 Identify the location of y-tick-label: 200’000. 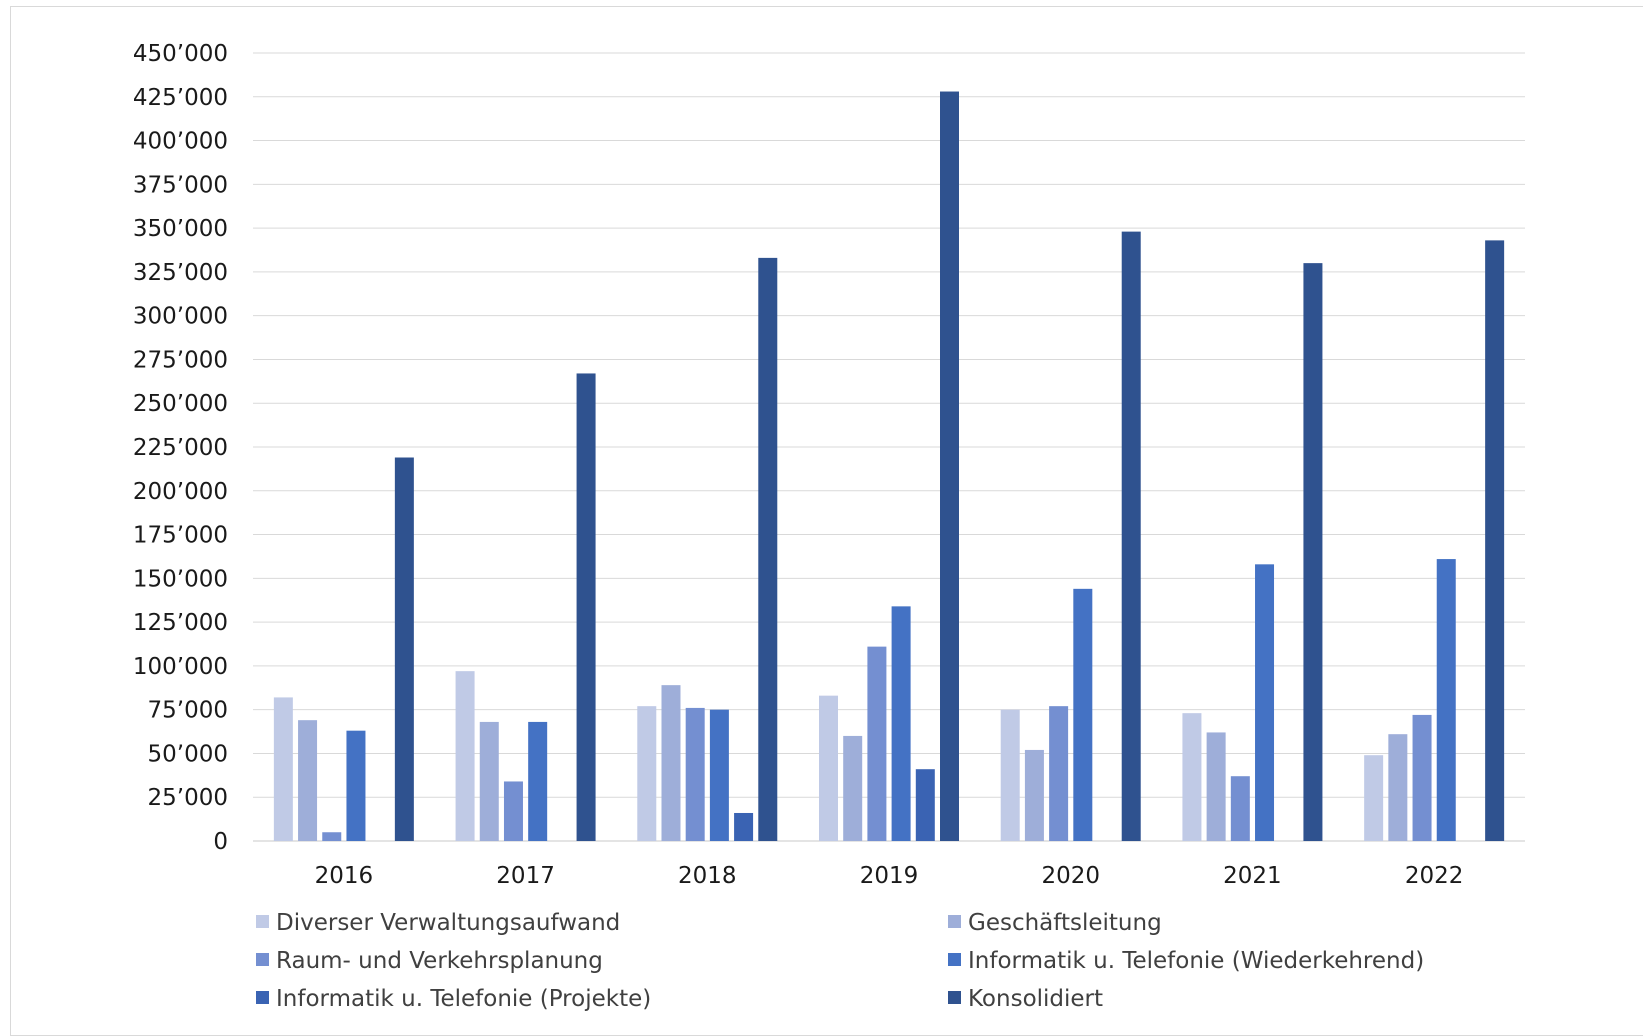
(180, 492).